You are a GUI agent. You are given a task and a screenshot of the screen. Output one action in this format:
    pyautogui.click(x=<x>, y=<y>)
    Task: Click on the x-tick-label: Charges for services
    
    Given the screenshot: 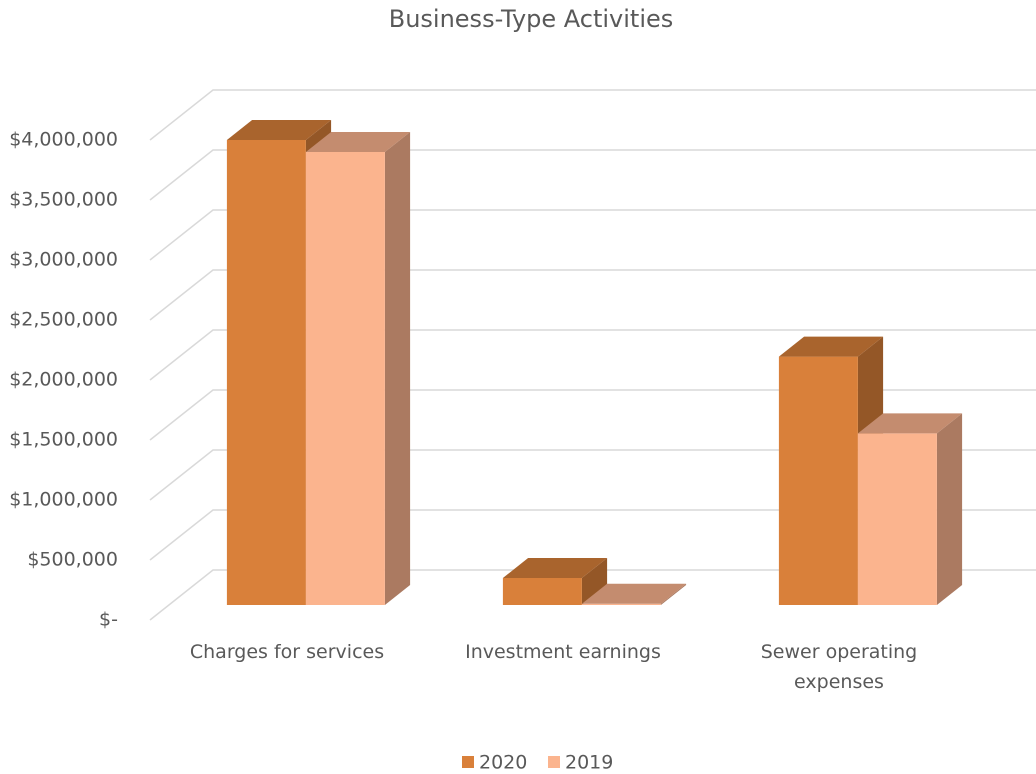 What is the action you would take?
    pyautogui.click(x=287, y=652)
    